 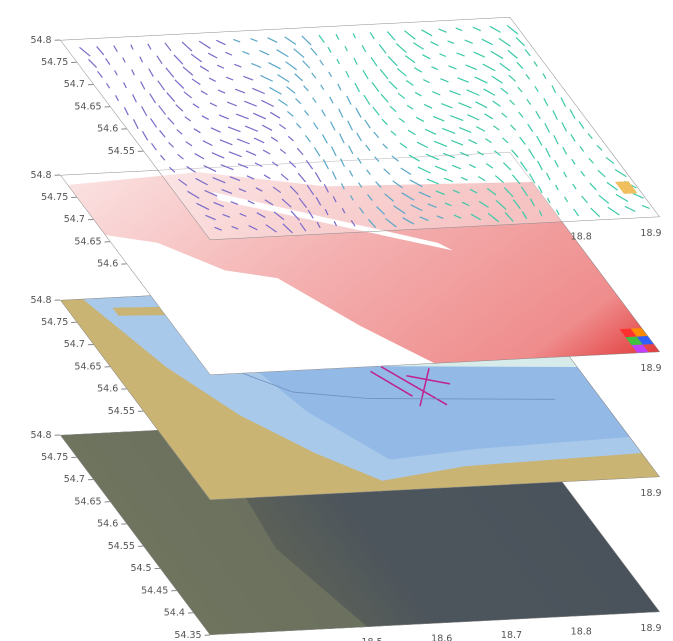 I want to click on lat-label: 54.8, so click(x=40, y=300).